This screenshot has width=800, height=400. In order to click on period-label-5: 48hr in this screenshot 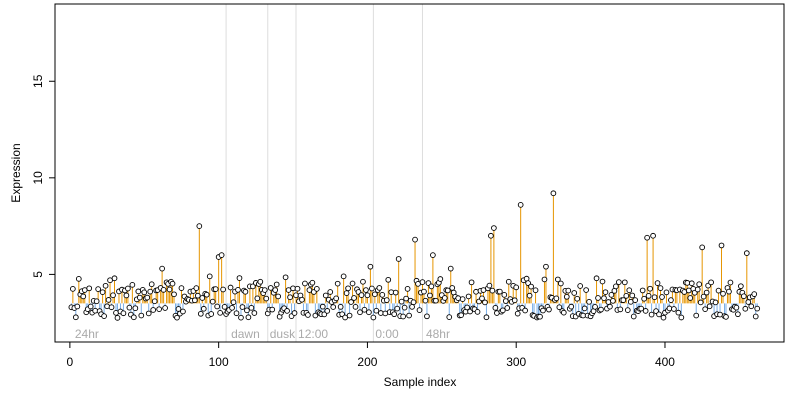, I will do `click(438, 334)`.